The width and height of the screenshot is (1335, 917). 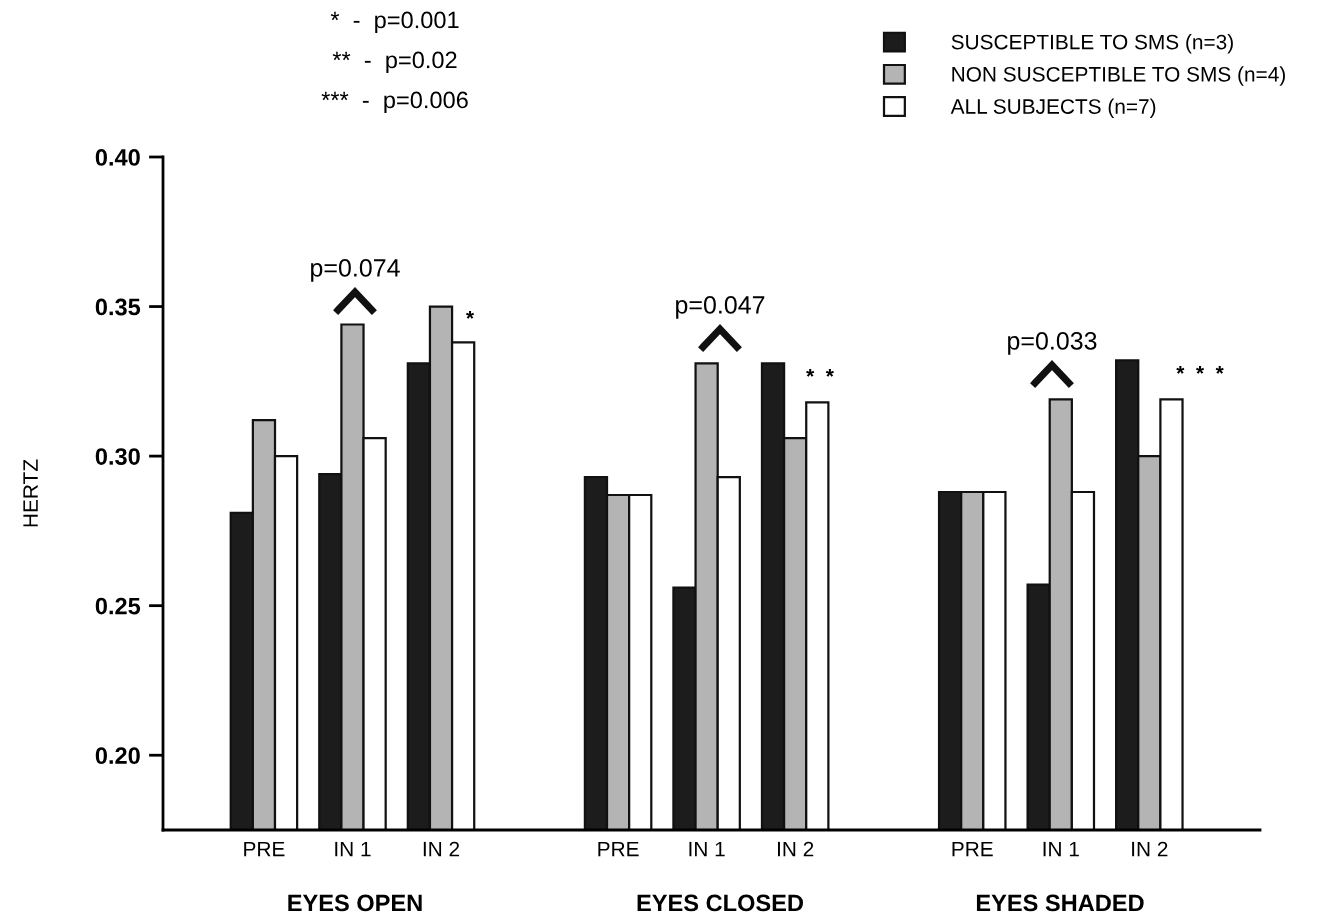 What do you see at coordinates (1118, 76) in the screenshot?
I see `legend-label: NON SUSCEPTIBLE TO SMS (n=4)` at bounding box center [1118, 76].